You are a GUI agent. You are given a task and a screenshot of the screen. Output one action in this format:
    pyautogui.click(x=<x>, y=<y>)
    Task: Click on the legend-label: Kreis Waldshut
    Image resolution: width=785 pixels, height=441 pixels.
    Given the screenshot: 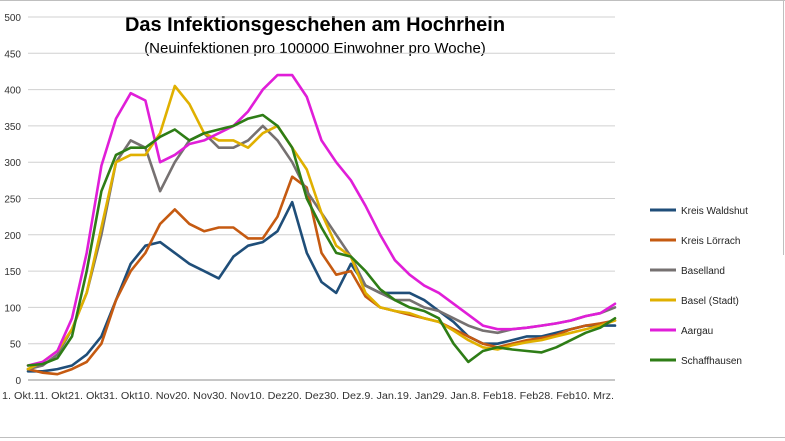 What is the action you would take?
    pyautogui.click(x=714, y=211)
    